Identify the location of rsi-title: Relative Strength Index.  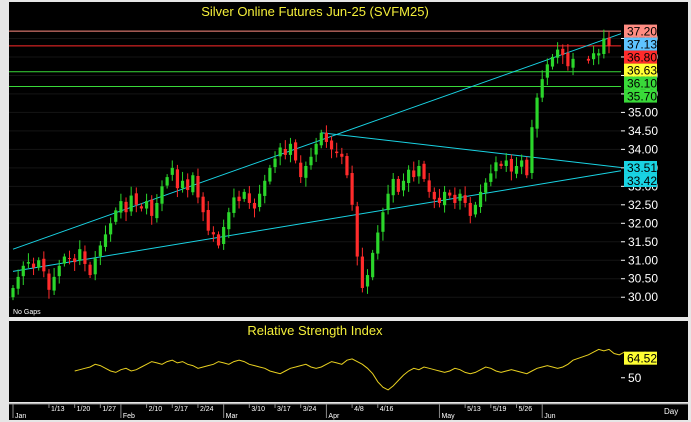
(315, 330).